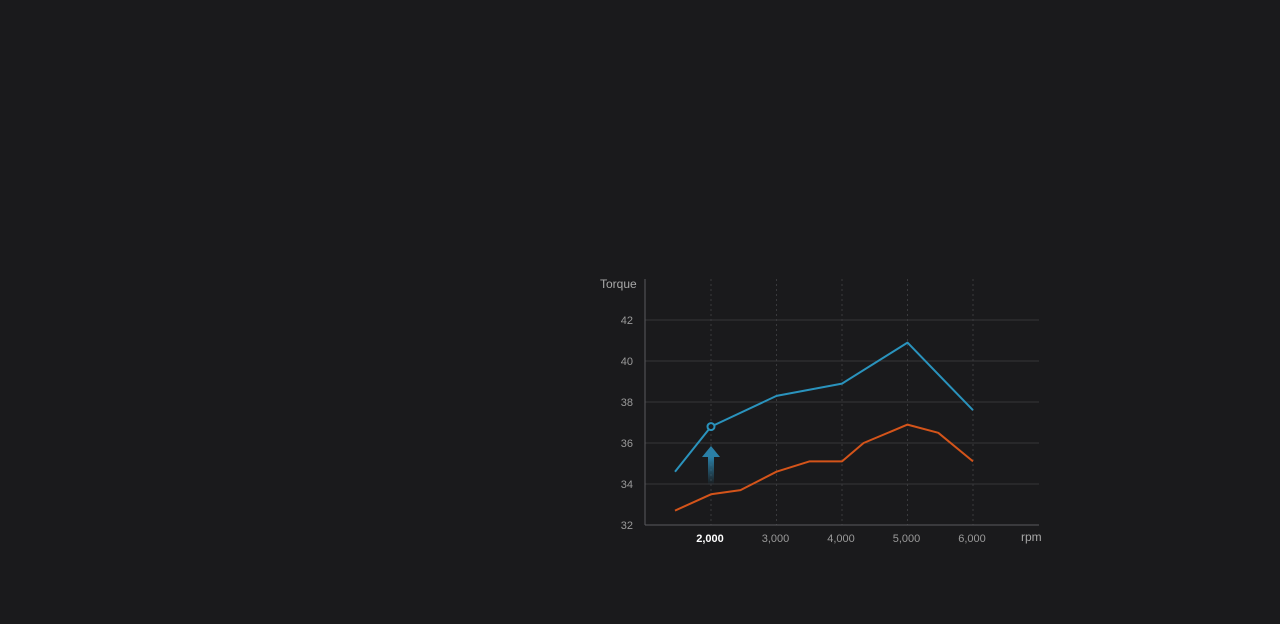  I want to click on x-tick-label: 4,000, so click(841, 539).